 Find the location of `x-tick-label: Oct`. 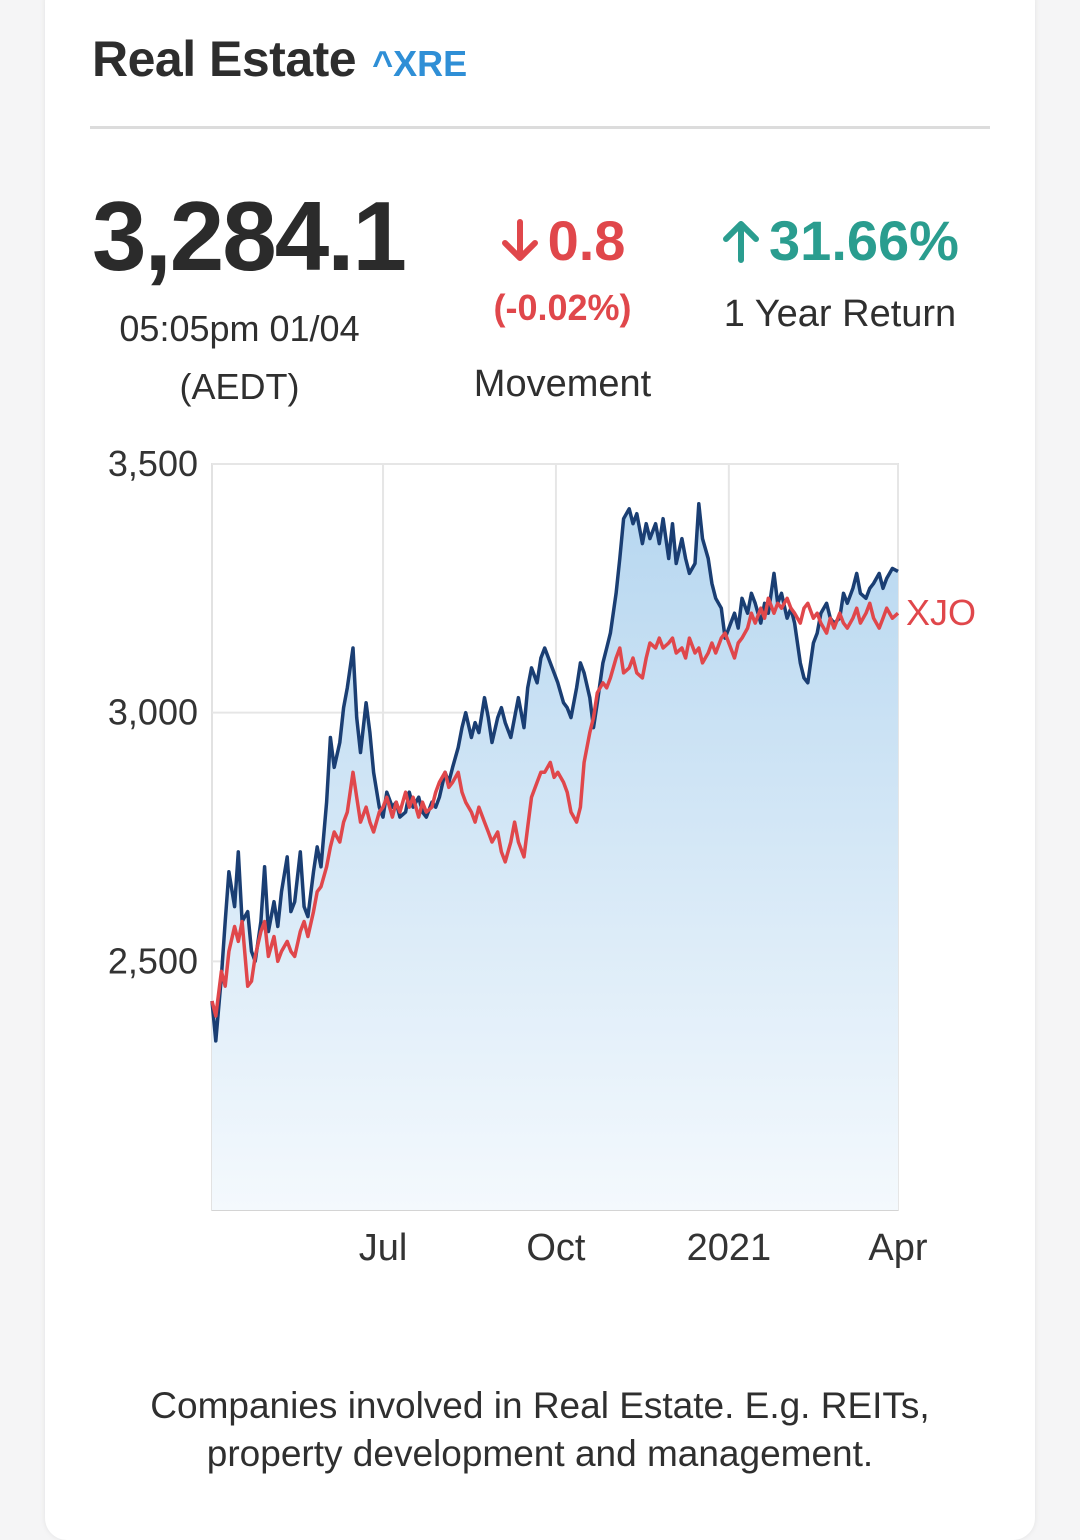

x-tick-label: Oct is located at coordinates (556, 1248).